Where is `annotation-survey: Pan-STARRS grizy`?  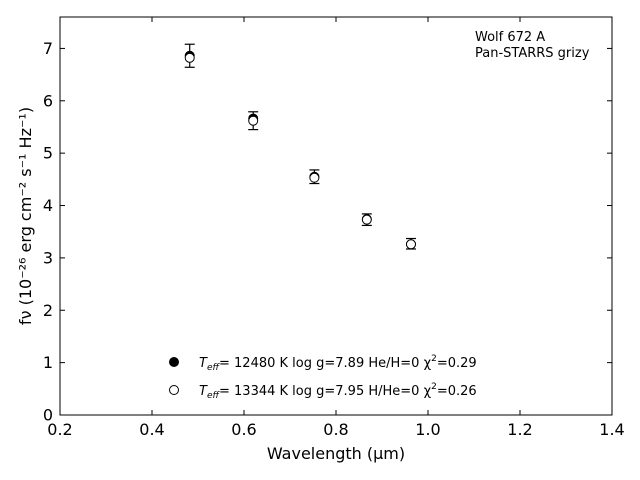
annotation-survey: Pan-STARRS grizy is located at coordinates (532, 53).